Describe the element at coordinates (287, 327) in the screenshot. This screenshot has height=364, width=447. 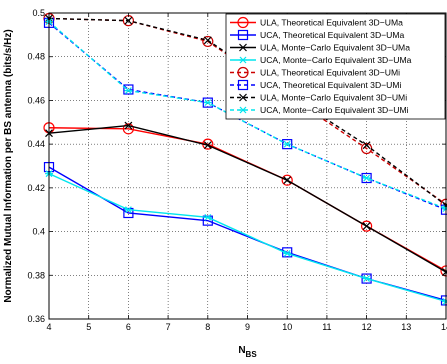
I see `x-tick-label: 10` at that location.